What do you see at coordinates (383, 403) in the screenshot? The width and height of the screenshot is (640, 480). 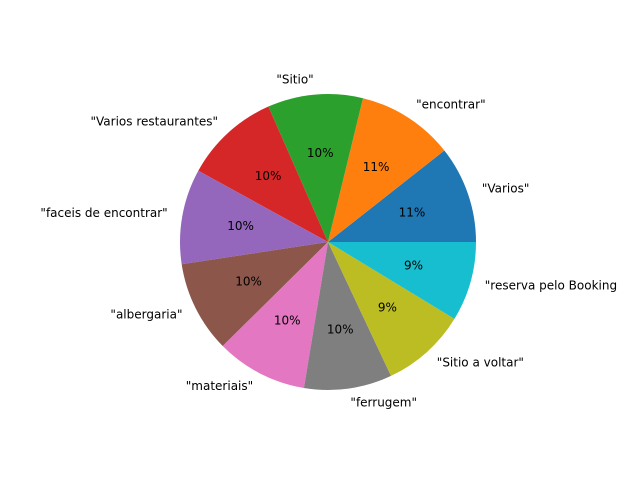 I see `slice-label-7: "ferrugem"` at bounding box center [383, 403].